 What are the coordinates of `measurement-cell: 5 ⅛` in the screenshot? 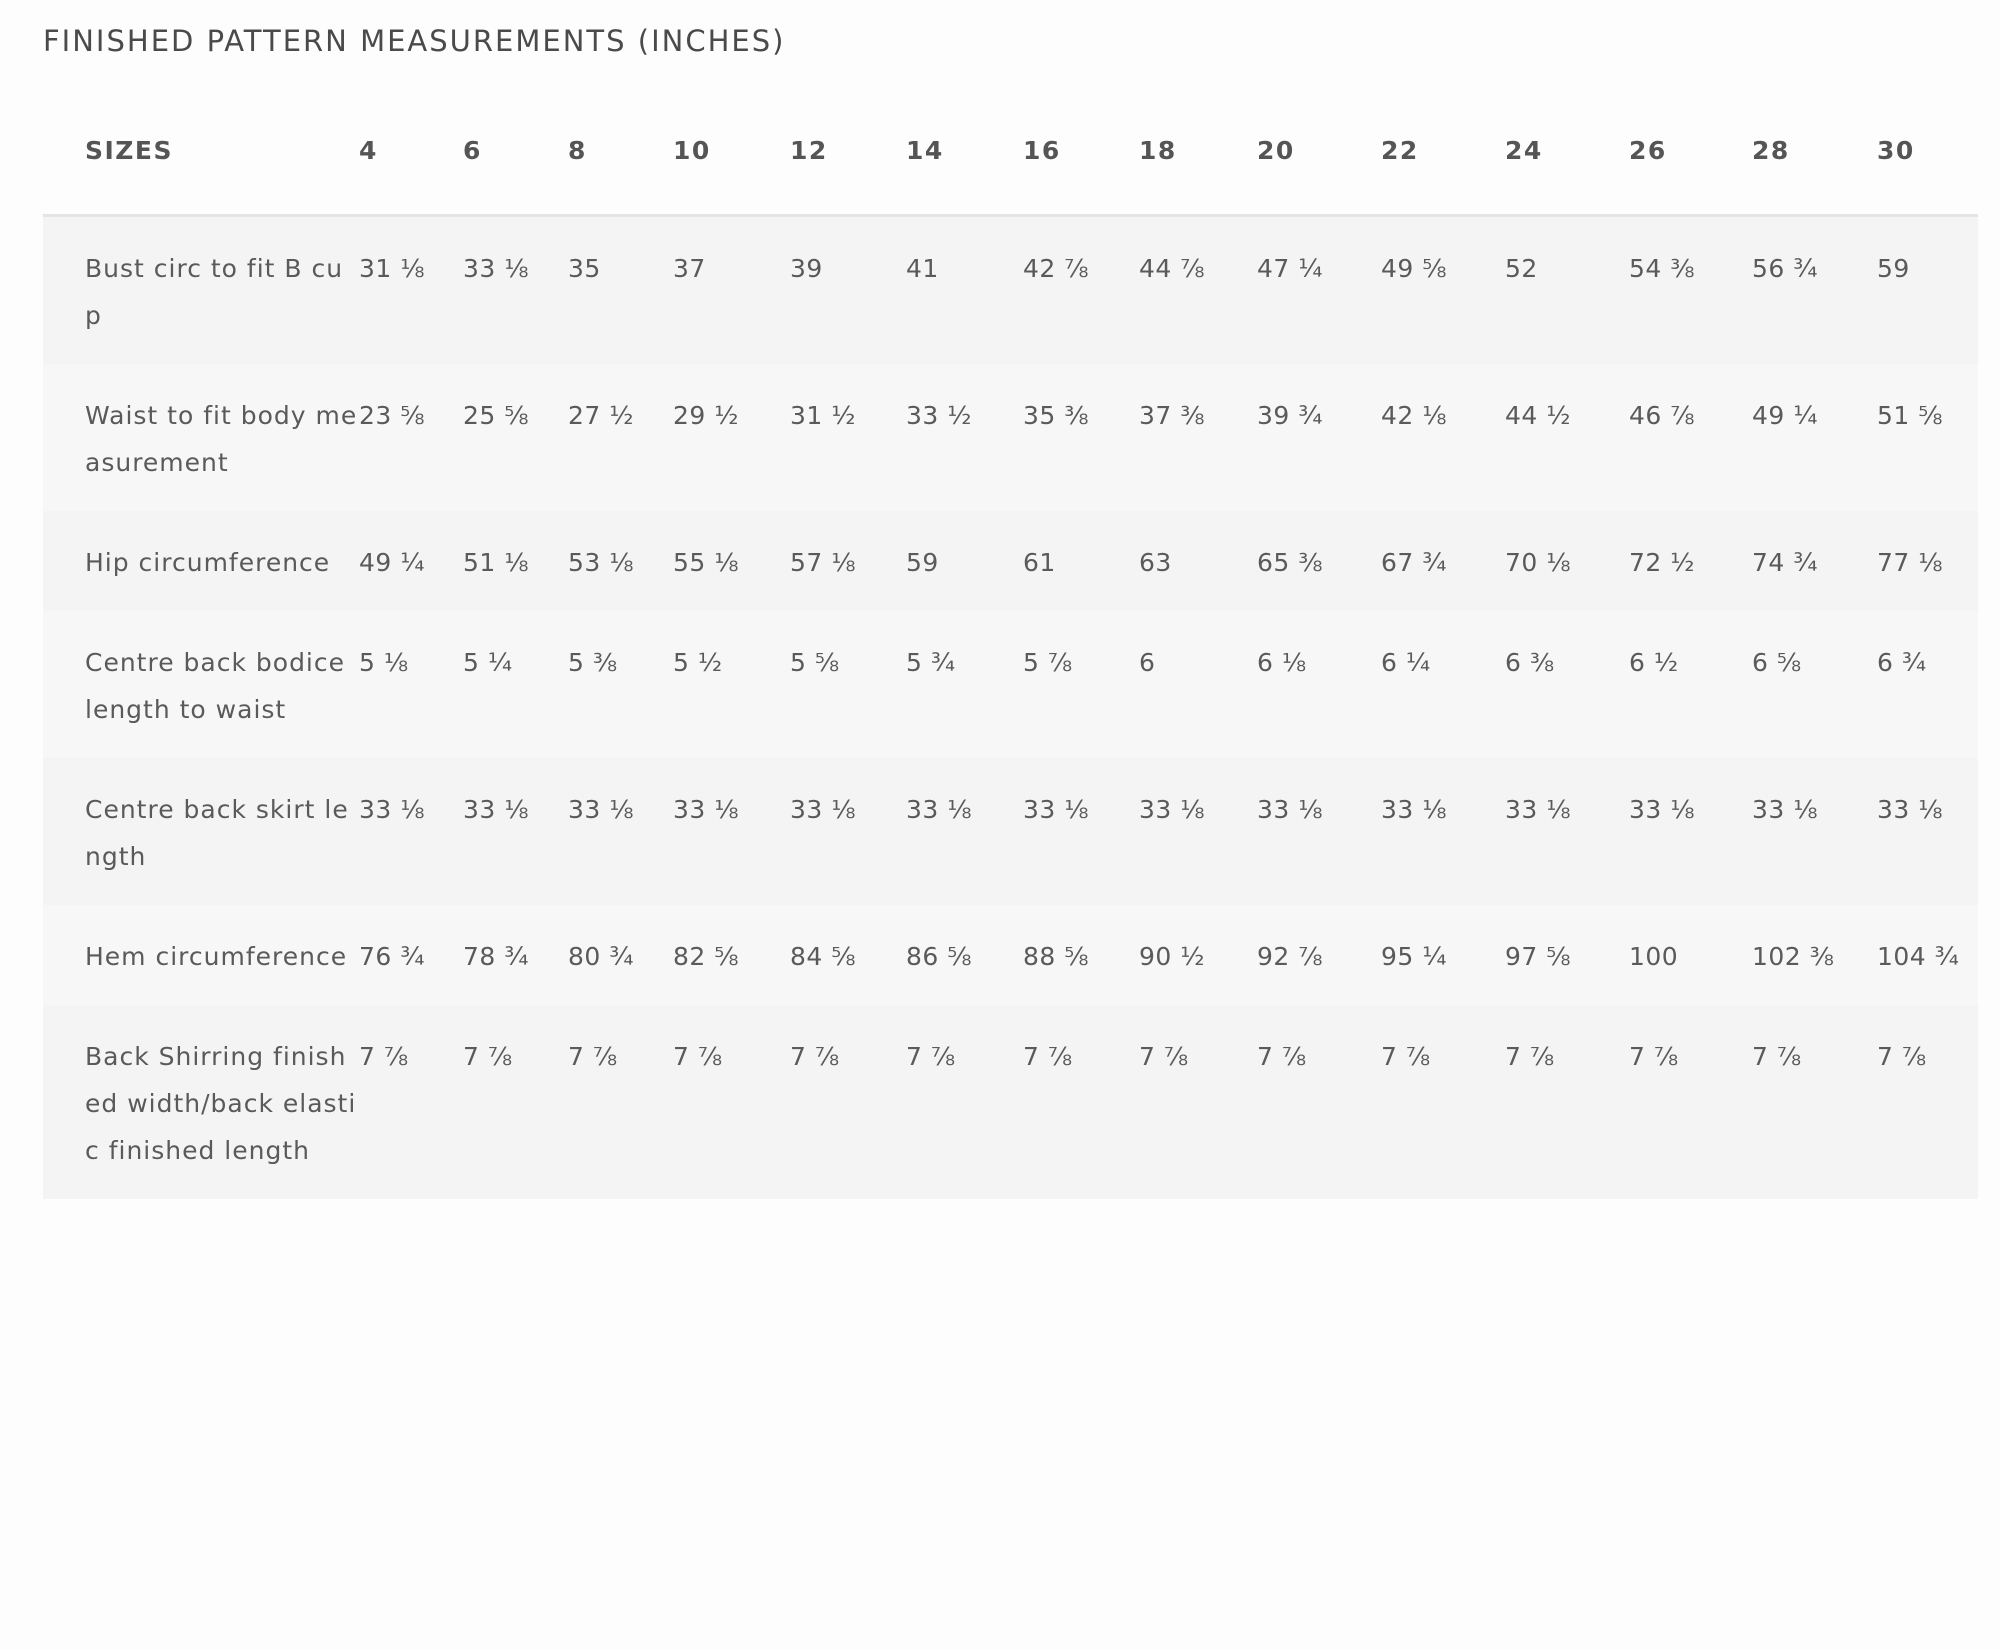 It's located at (384, 662).